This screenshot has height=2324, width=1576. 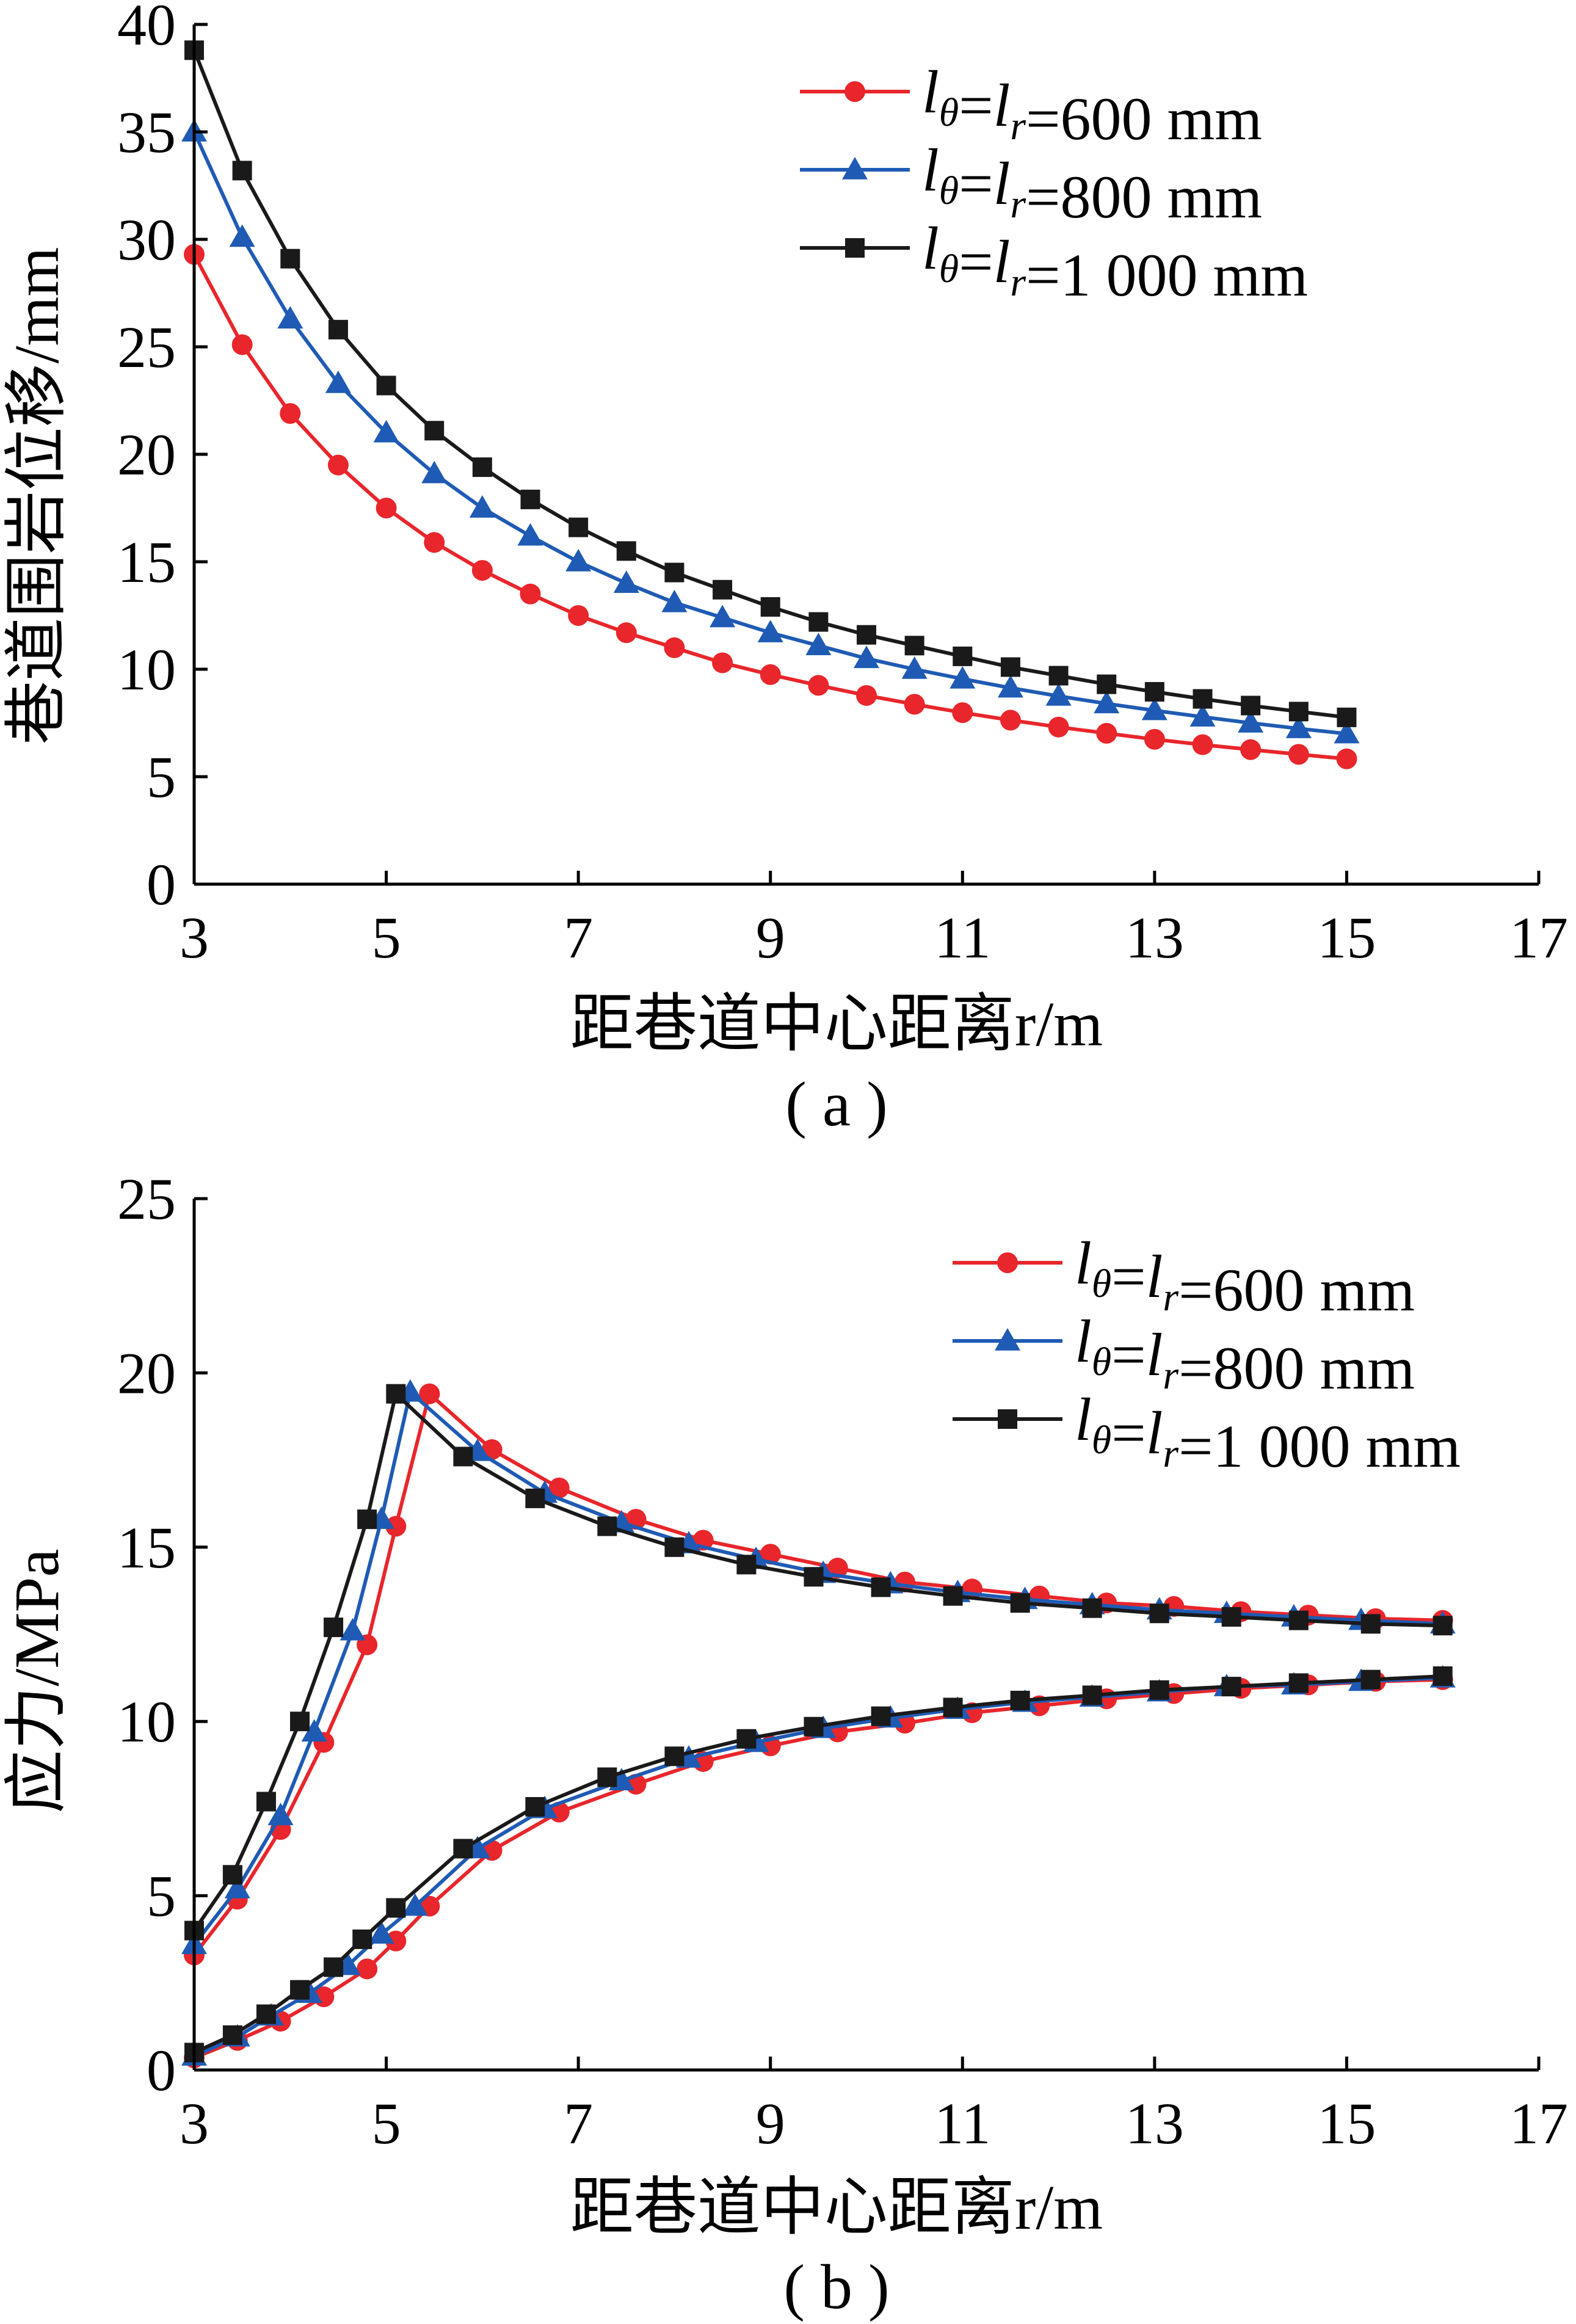 What do you see at coordinates (146, 454) in the screenshot?
I see `y-tick-label: 20` at bounding box center [146, 454].